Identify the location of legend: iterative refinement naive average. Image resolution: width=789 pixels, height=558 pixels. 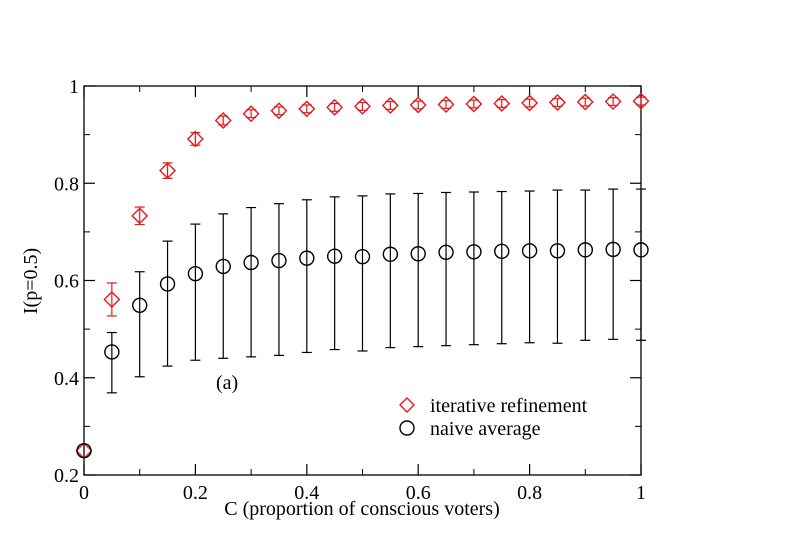
(493, 417).